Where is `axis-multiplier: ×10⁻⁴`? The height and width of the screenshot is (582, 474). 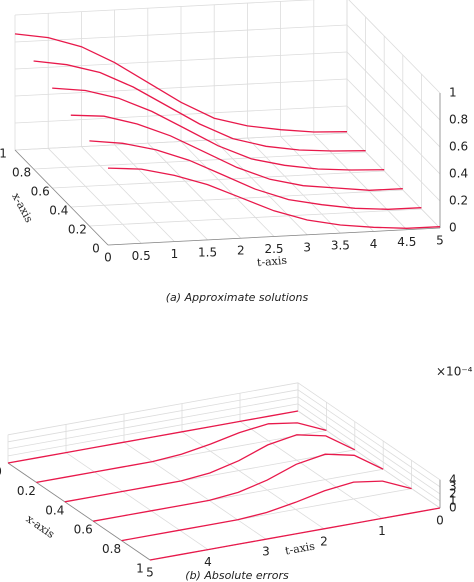
axis-multiplier: ×10⁻⁴ is located at coordinates (454, 372).